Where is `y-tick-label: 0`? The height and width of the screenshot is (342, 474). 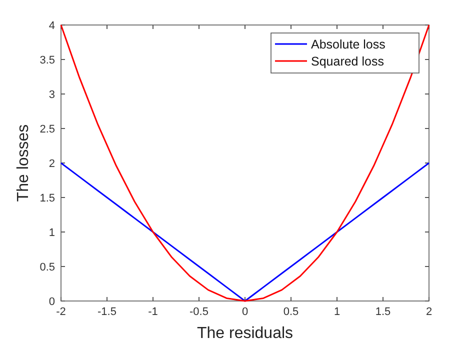
y-tick-label: 0 is located at coordinates (51, 302).